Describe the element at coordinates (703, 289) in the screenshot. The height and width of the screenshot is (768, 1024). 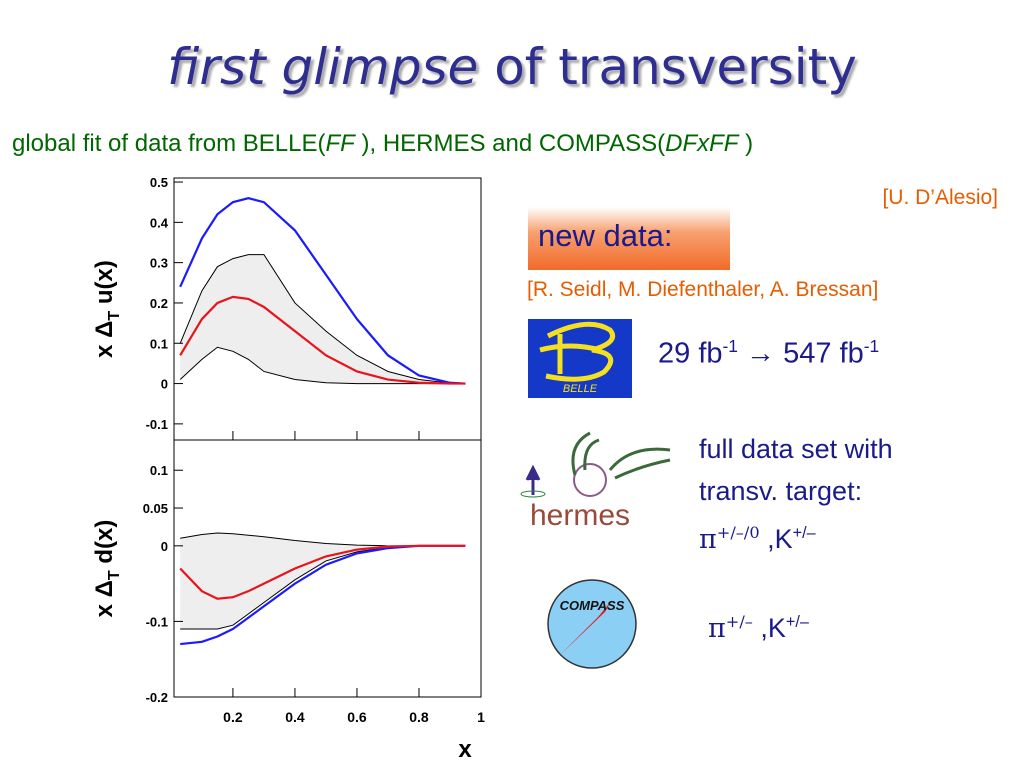
I see `authors: [R. Seidl, M. Diefenthaler, A. Bressan]` at that location.